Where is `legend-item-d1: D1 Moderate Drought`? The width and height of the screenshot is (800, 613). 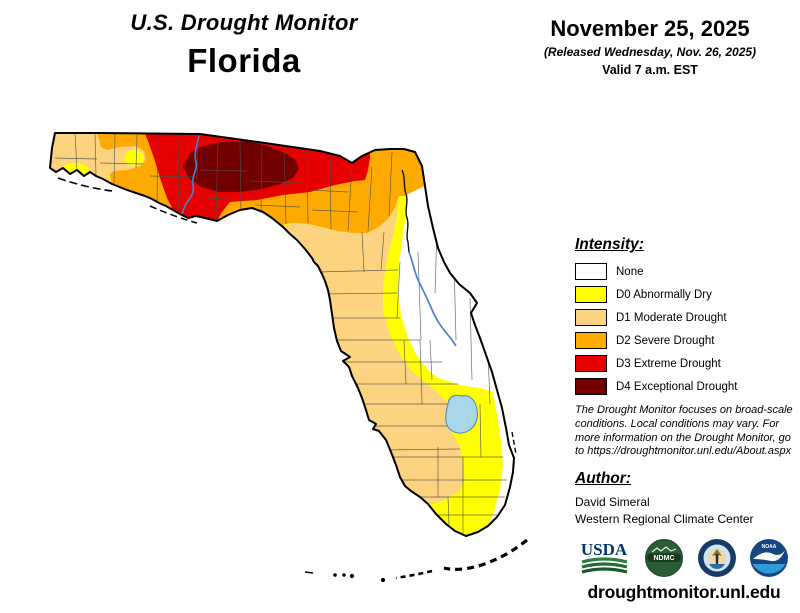 legend-item-d1: D1 Moderate Drought is located at coordinates (686, 317).